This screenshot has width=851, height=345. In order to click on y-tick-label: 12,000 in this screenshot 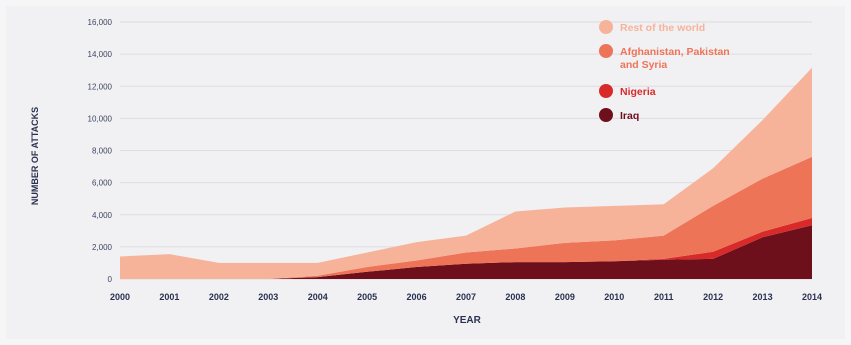, I will do `click(100, 86)`.